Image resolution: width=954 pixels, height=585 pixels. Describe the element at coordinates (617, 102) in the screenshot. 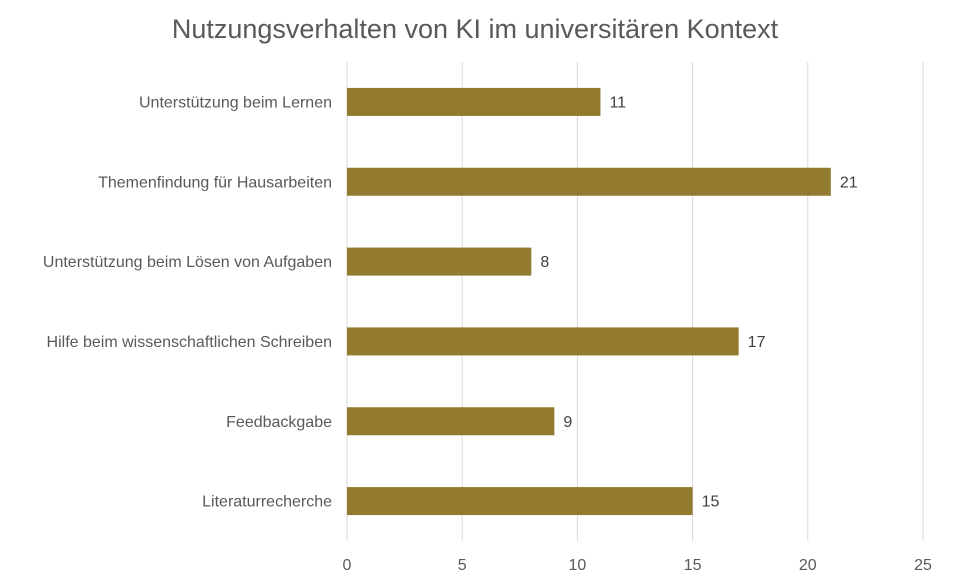

I see `data-label: 11` at that location.